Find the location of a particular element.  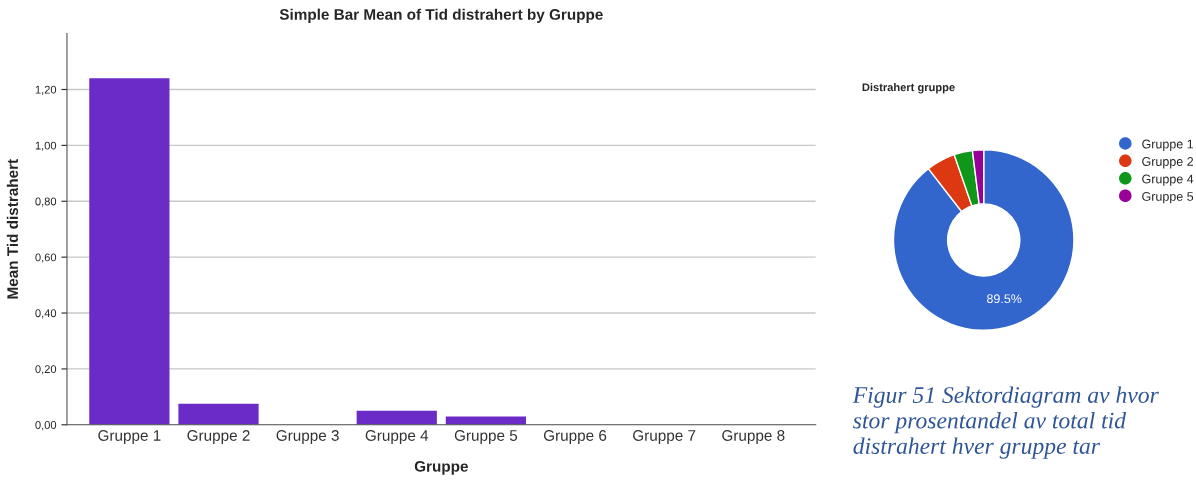

text: Figur 51 Sektordiagram av hvor stor prosentandel av total tid distrahert hver gruppe tar is located at coordinates (1005, 422).